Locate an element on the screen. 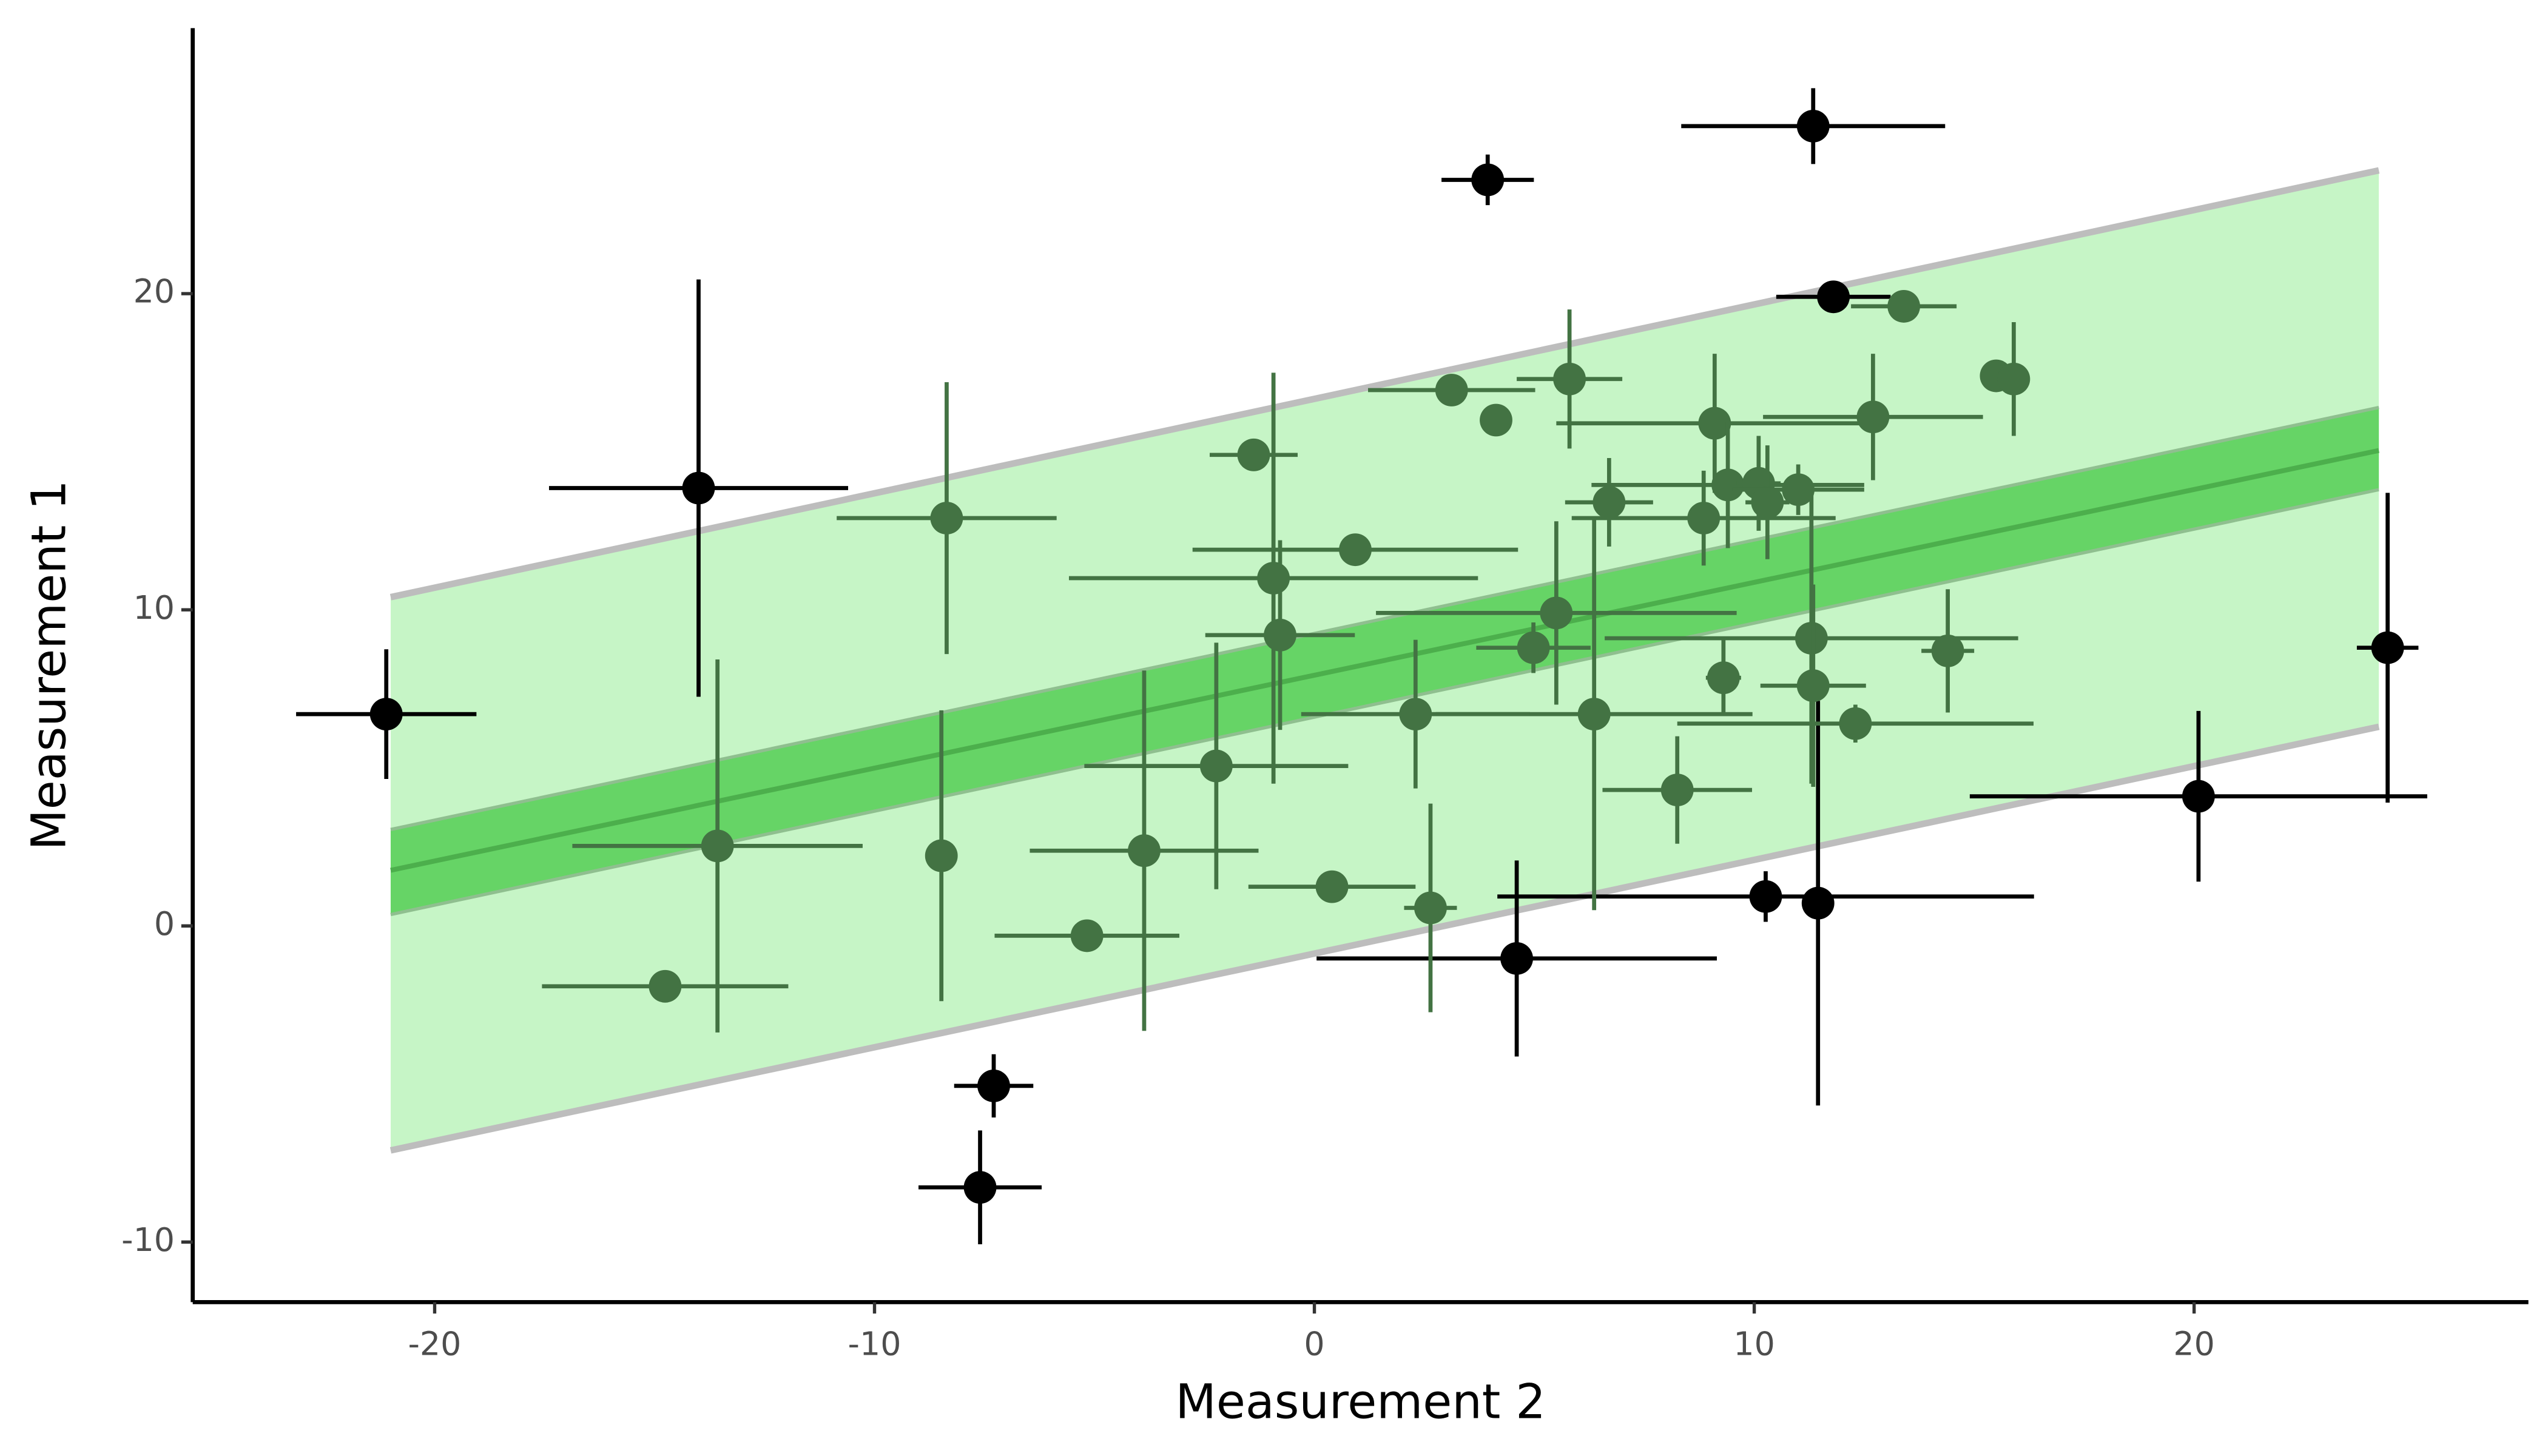  y-tick-label: 0 is located at coordinates (164, 924).